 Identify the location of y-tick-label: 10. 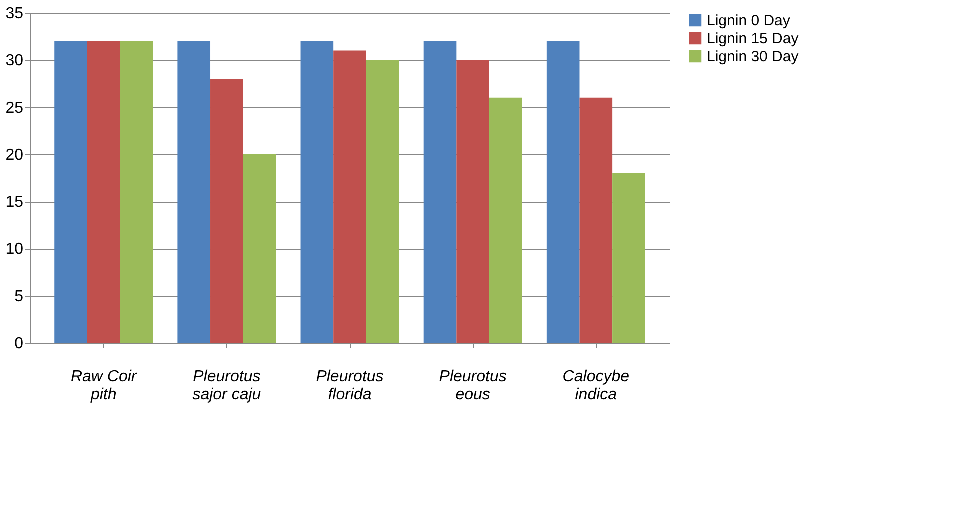
(15, 249).